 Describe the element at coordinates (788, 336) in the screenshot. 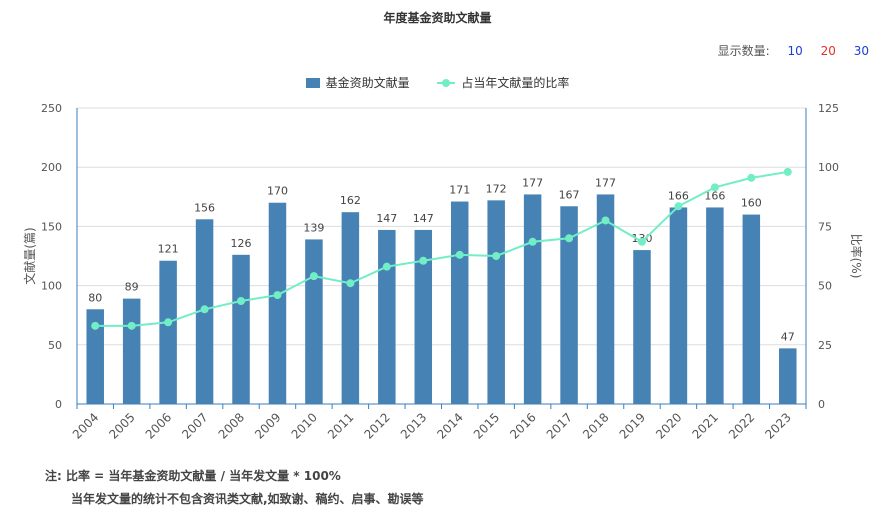

I see `bar-value-label: 47` at that location.